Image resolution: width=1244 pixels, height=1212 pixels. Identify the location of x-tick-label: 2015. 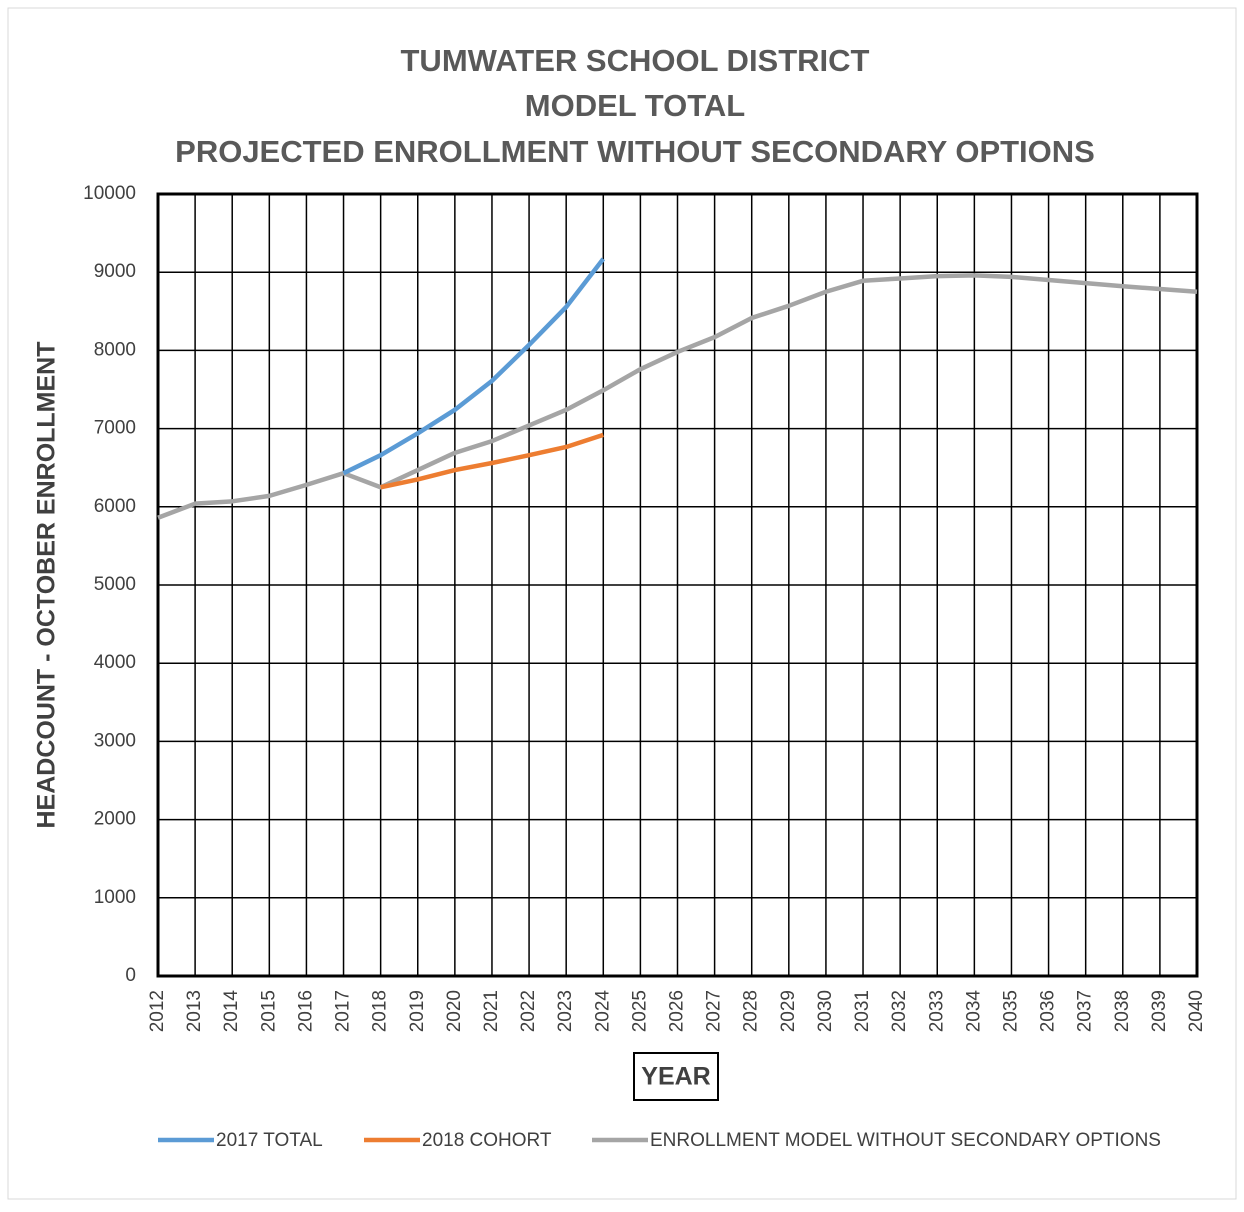
(268, 1011).